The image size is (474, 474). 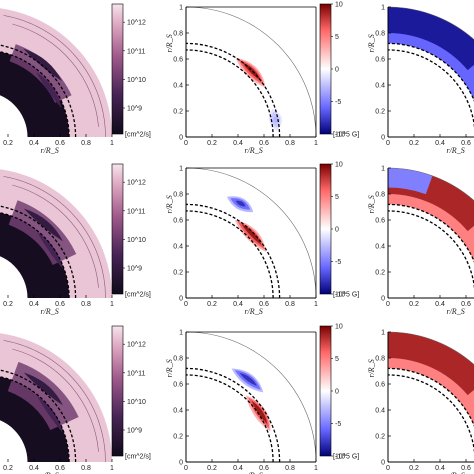 What do you see at coordinates (134, 431) in the screenshot?
I see `colorbar-tick-label: 10^9` at bounding box center [134, 431].